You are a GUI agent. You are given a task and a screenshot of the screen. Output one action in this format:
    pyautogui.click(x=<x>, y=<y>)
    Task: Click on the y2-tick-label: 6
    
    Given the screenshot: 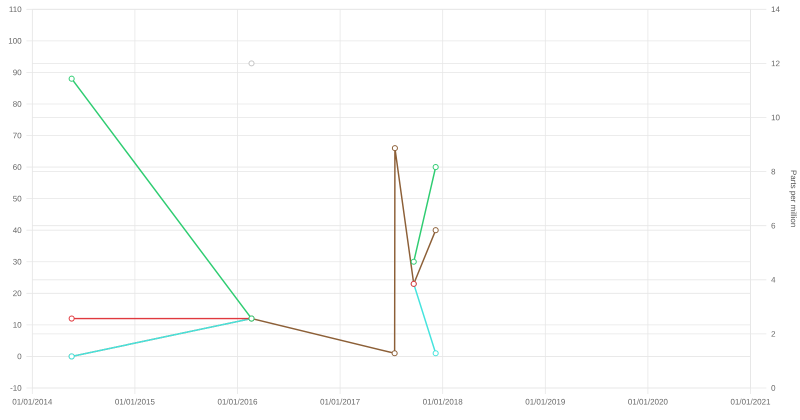 What is the action you would take?
    pyautogui.click(x=773, y=225)
    